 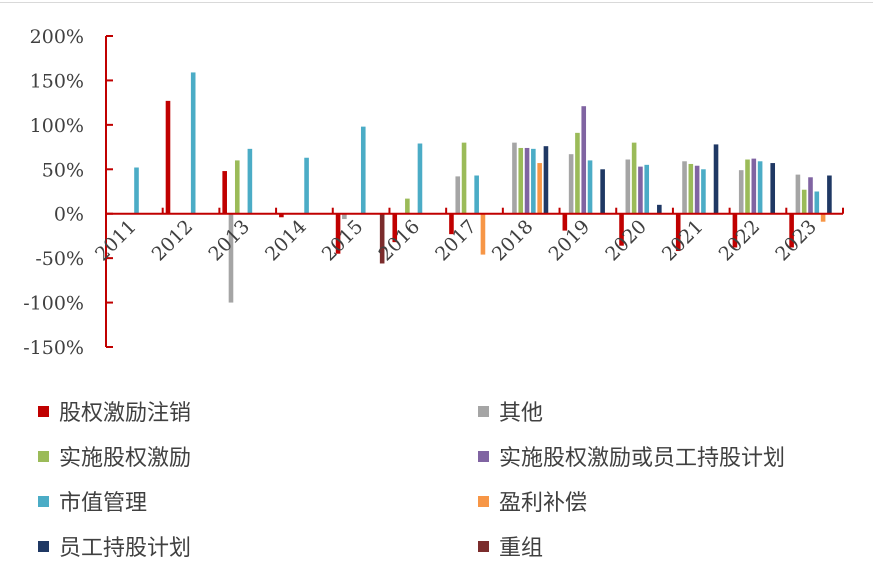 I want to click on y-tick-label: 200%, so click(x=57, y=37).